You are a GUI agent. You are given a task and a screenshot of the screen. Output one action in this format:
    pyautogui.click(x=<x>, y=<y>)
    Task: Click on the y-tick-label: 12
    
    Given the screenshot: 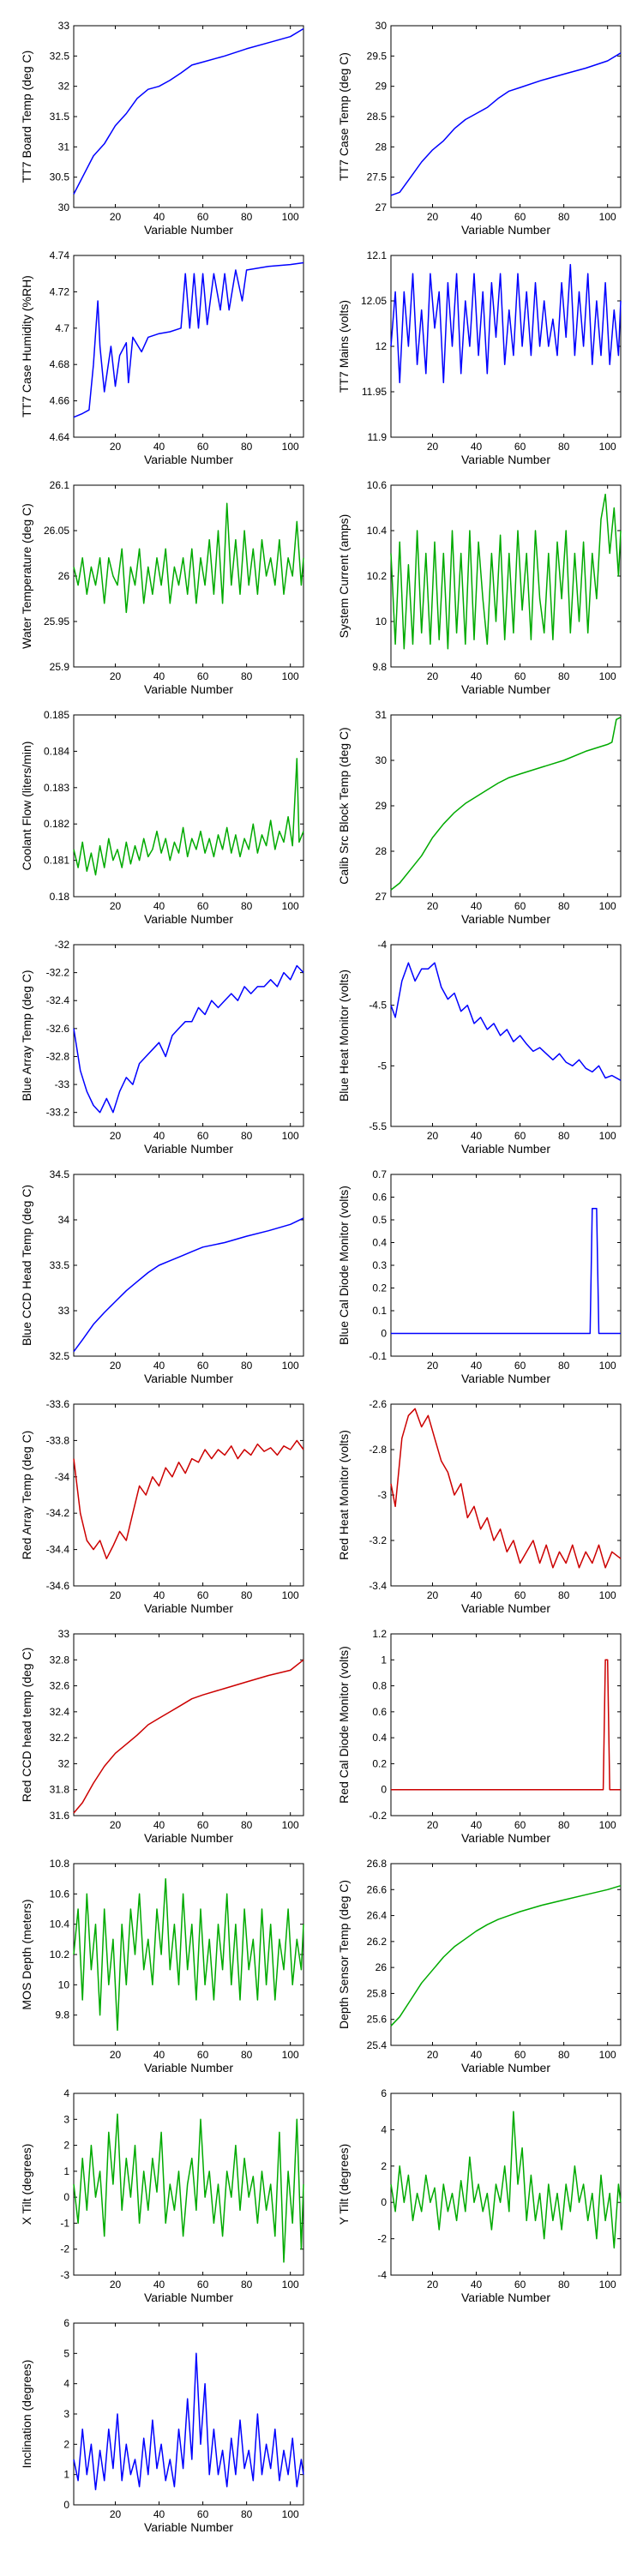 What is the action you would take?
    pyautogui.click(x=382, y=346)
    